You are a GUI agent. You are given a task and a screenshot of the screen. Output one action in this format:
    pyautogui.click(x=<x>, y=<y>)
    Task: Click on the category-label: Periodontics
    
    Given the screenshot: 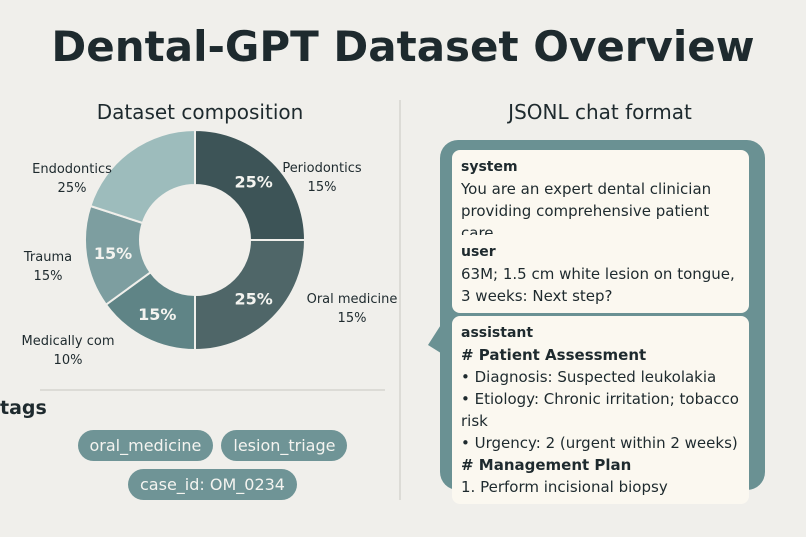 What is the action you would take?
    pyautogui.click(x=322, y=168)
    